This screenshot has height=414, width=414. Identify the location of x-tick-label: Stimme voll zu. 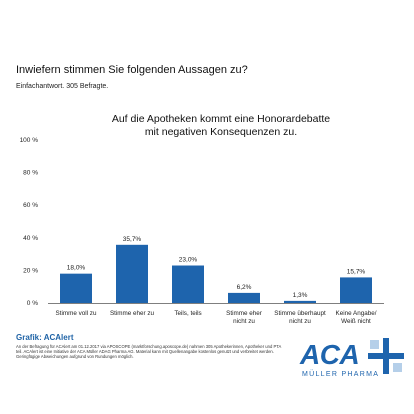
(76, 313).